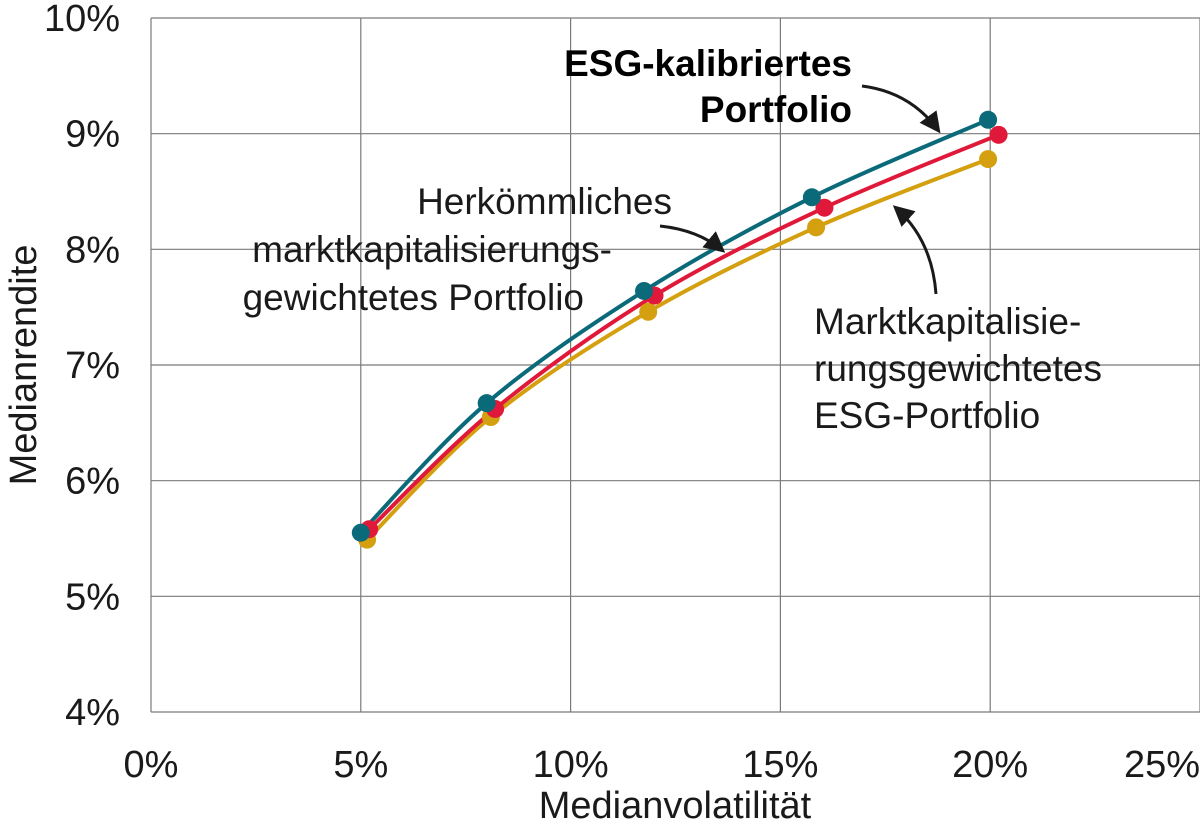 This screenshot has width=1200, height=832. I want to click on y-tick-label: 5%, so click(92, 597).